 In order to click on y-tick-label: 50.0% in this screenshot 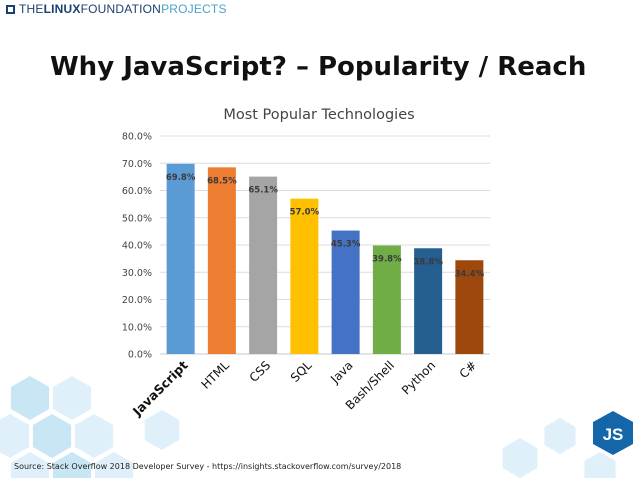, I will do `click(137, 218)`.